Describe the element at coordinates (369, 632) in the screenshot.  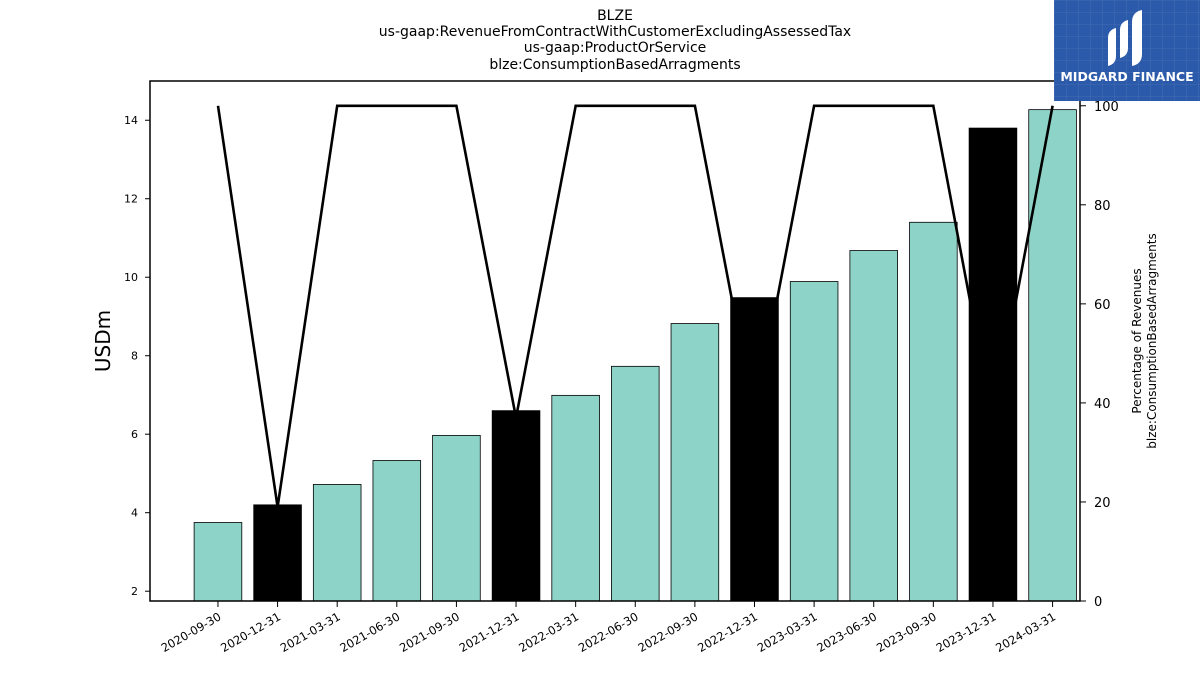
I see `x-tick-label-2021-06-30: 2021-06-30` at that location.